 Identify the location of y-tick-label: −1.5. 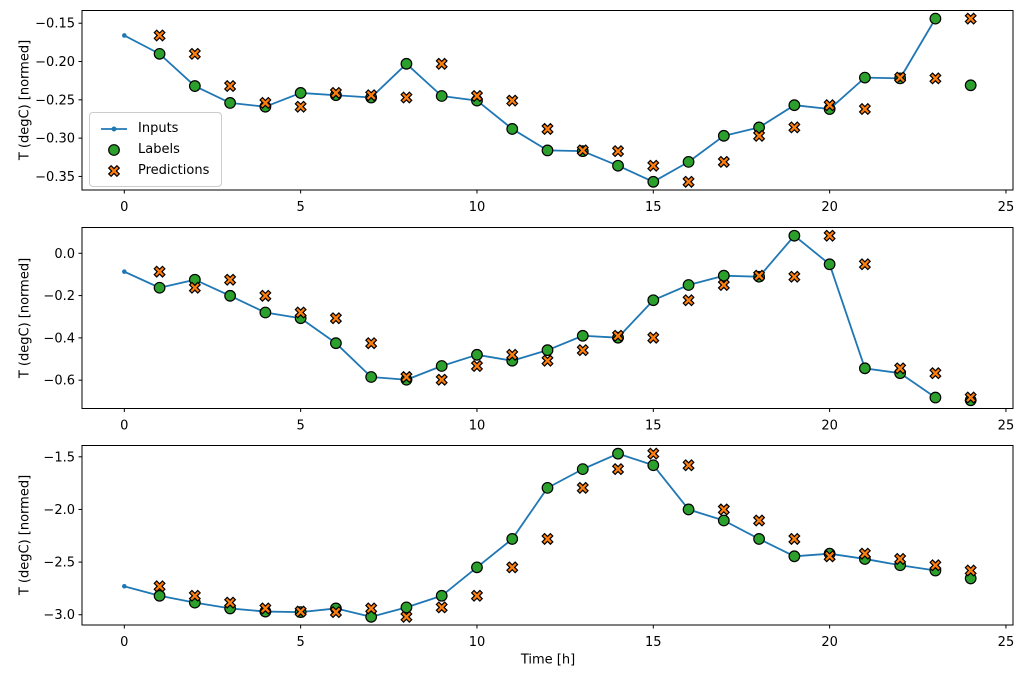
(59, 457).